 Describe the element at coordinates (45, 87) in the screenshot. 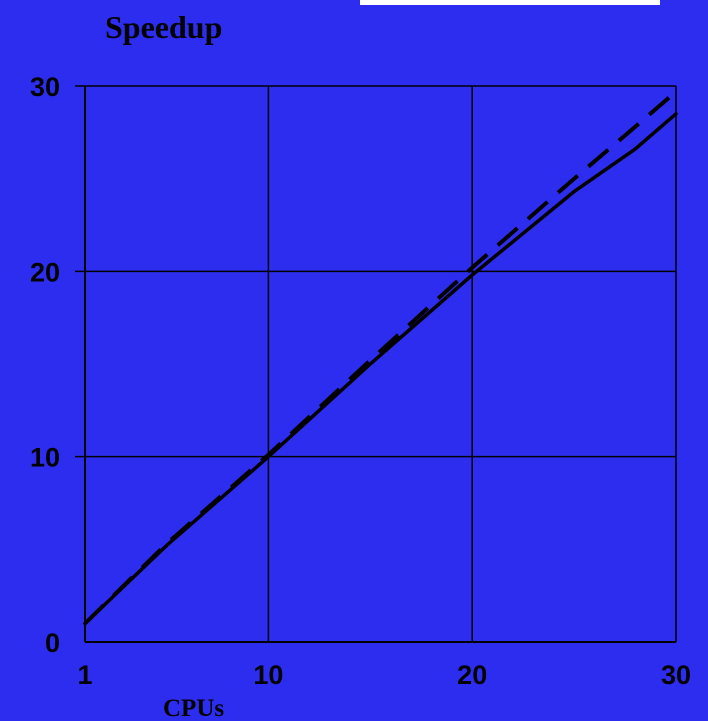

I see `y-tick-label-30: 30` at that location.